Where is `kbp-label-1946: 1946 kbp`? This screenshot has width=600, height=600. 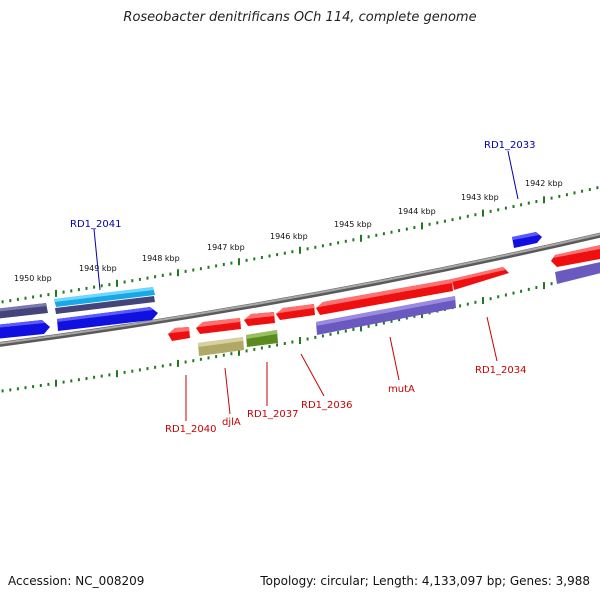 kbp-label-1946: 1946 kbp is located at coordinates (289, 236).